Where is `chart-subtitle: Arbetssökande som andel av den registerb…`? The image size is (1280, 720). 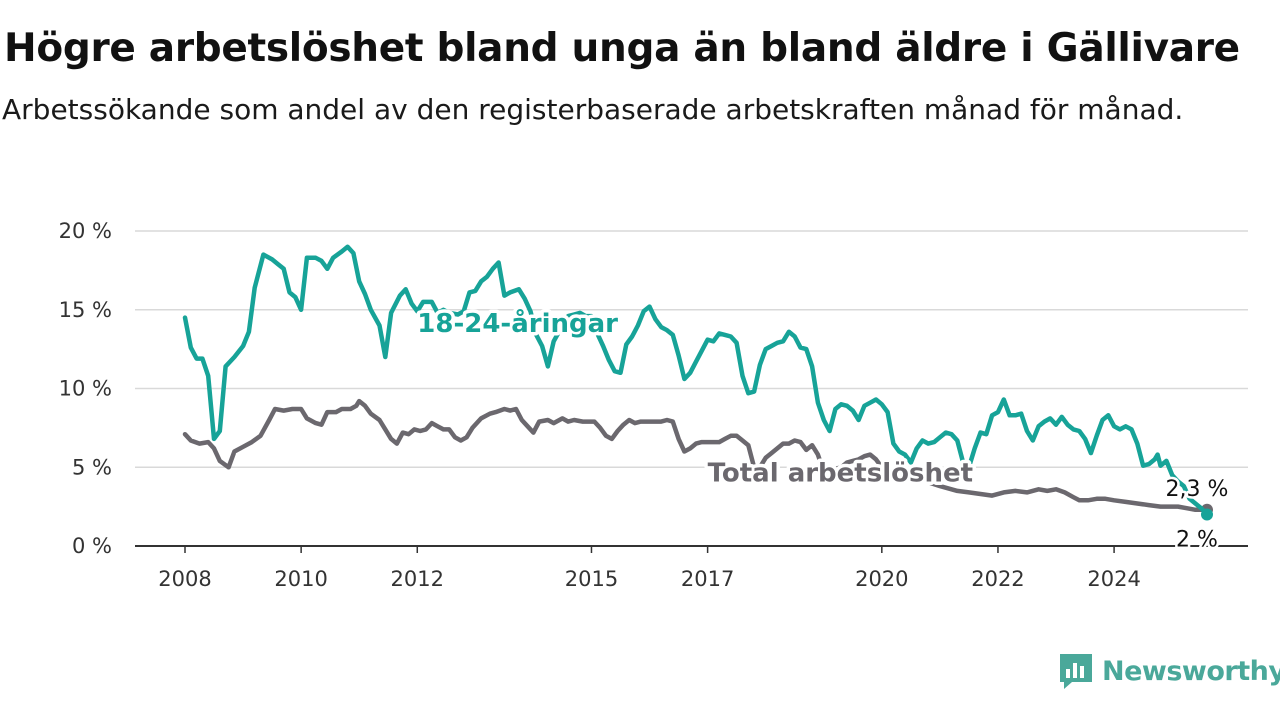 chart-subtitle: Arbetssökande som andel av den registerb… is located at coordinates (593, 109).